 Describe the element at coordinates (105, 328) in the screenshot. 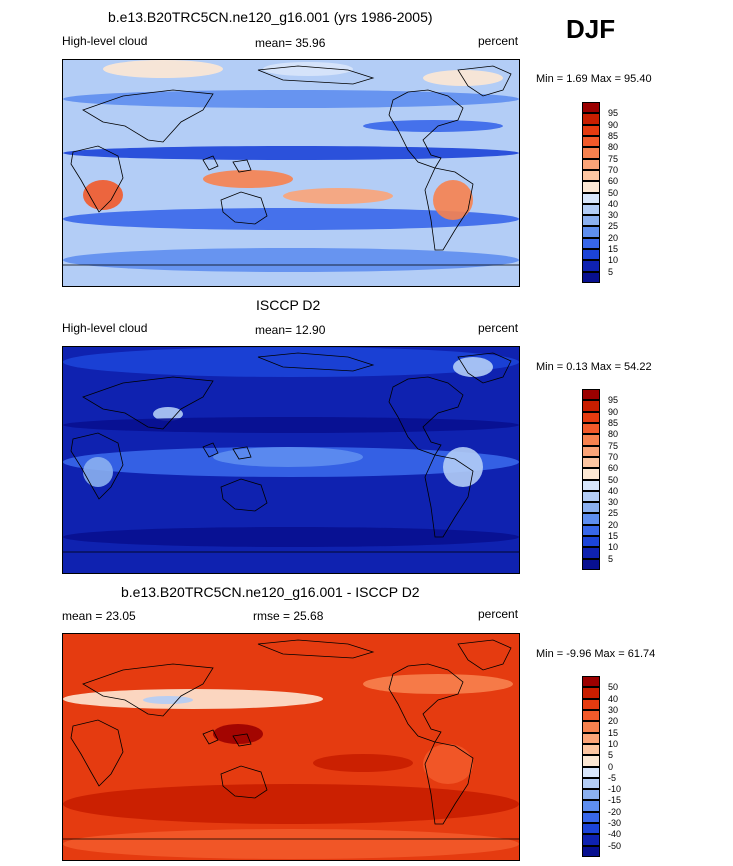

I see `variable-label: High-level cloud` at that location.